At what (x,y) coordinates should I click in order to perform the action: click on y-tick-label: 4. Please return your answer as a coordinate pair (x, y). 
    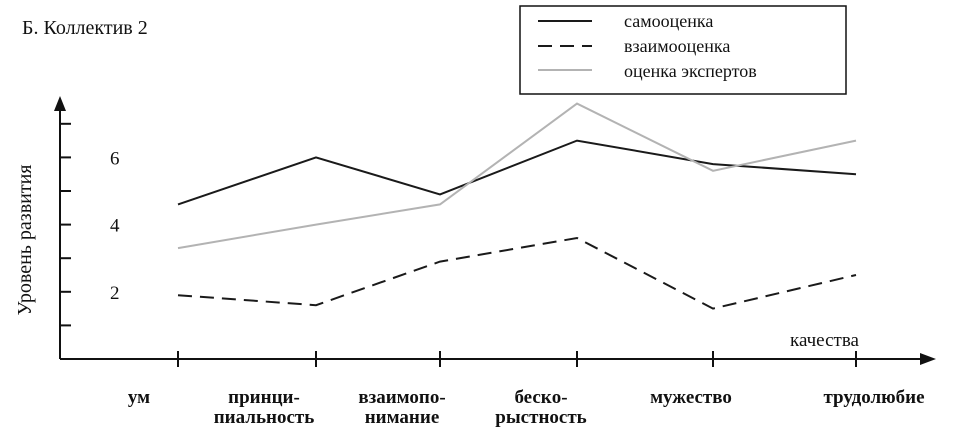
    Looking at the image, I should click on (115, 226).